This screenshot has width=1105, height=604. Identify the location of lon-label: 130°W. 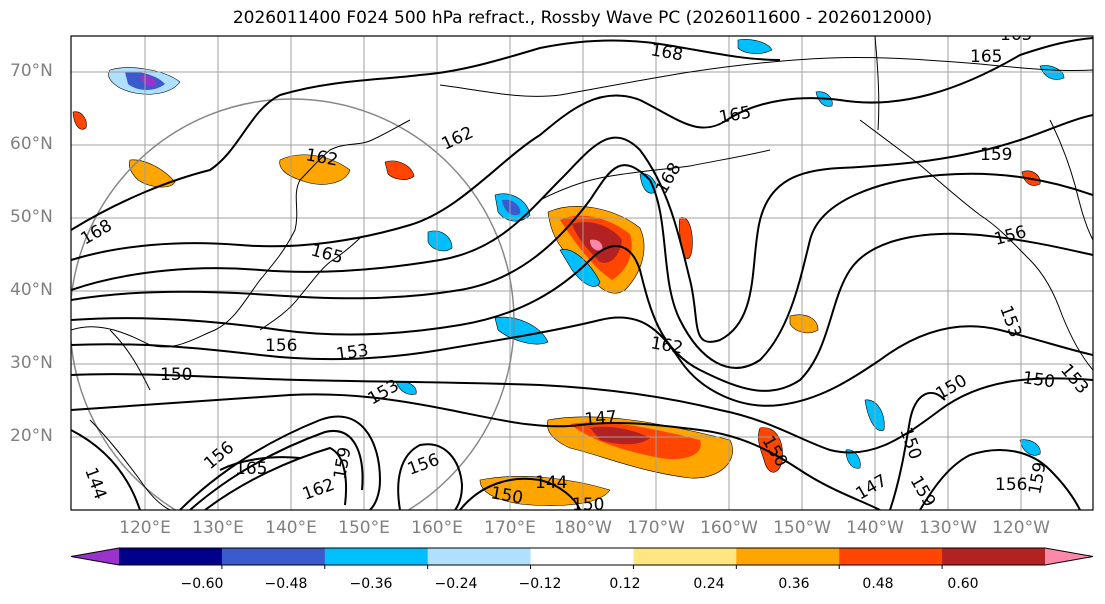
(948, 528).